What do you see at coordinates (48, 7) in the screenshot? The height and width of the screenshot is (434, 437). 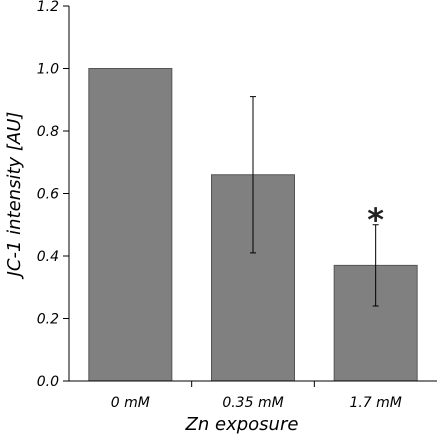 I see `y-tick-label-6: 1.2` at bounding box center [48, 7].